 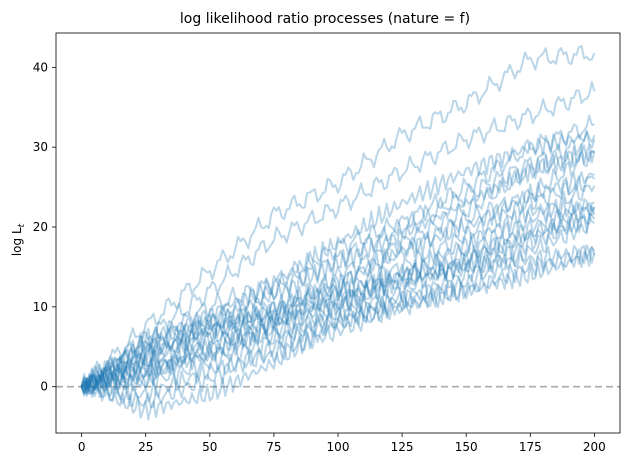 I want to click on x-tick-label: 175, so click(x=530, y=447).